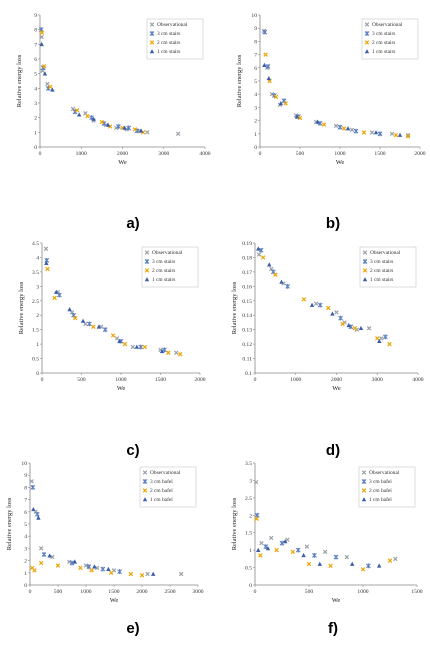 The height and width of the screenshot is (650, 430). I want to click on y-tick-label: 4, so click(37, 258).